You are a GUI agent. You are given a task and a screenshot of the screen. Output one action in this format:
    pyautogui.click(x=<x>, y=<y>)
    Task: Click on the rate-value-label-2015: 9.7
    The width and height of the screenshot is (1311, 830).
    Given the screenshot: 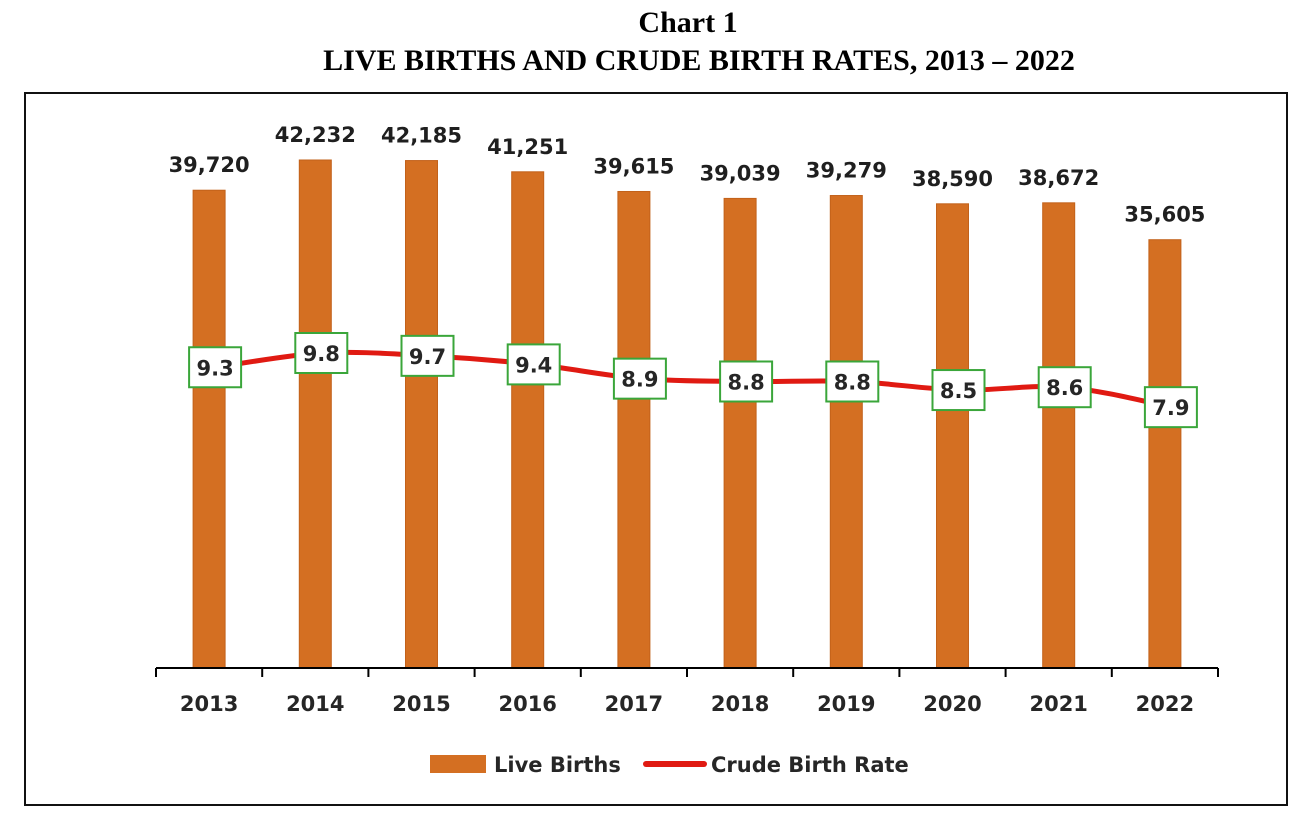 What is the action you would take?
    pyautogui.click(x=427, y=357)
    